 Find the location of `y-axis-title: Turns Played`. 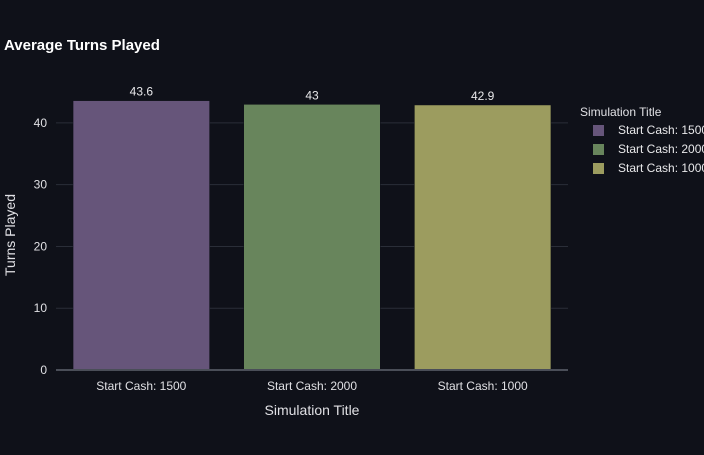

y-axis-title: Turns Played is located at coordinates (10, 235).